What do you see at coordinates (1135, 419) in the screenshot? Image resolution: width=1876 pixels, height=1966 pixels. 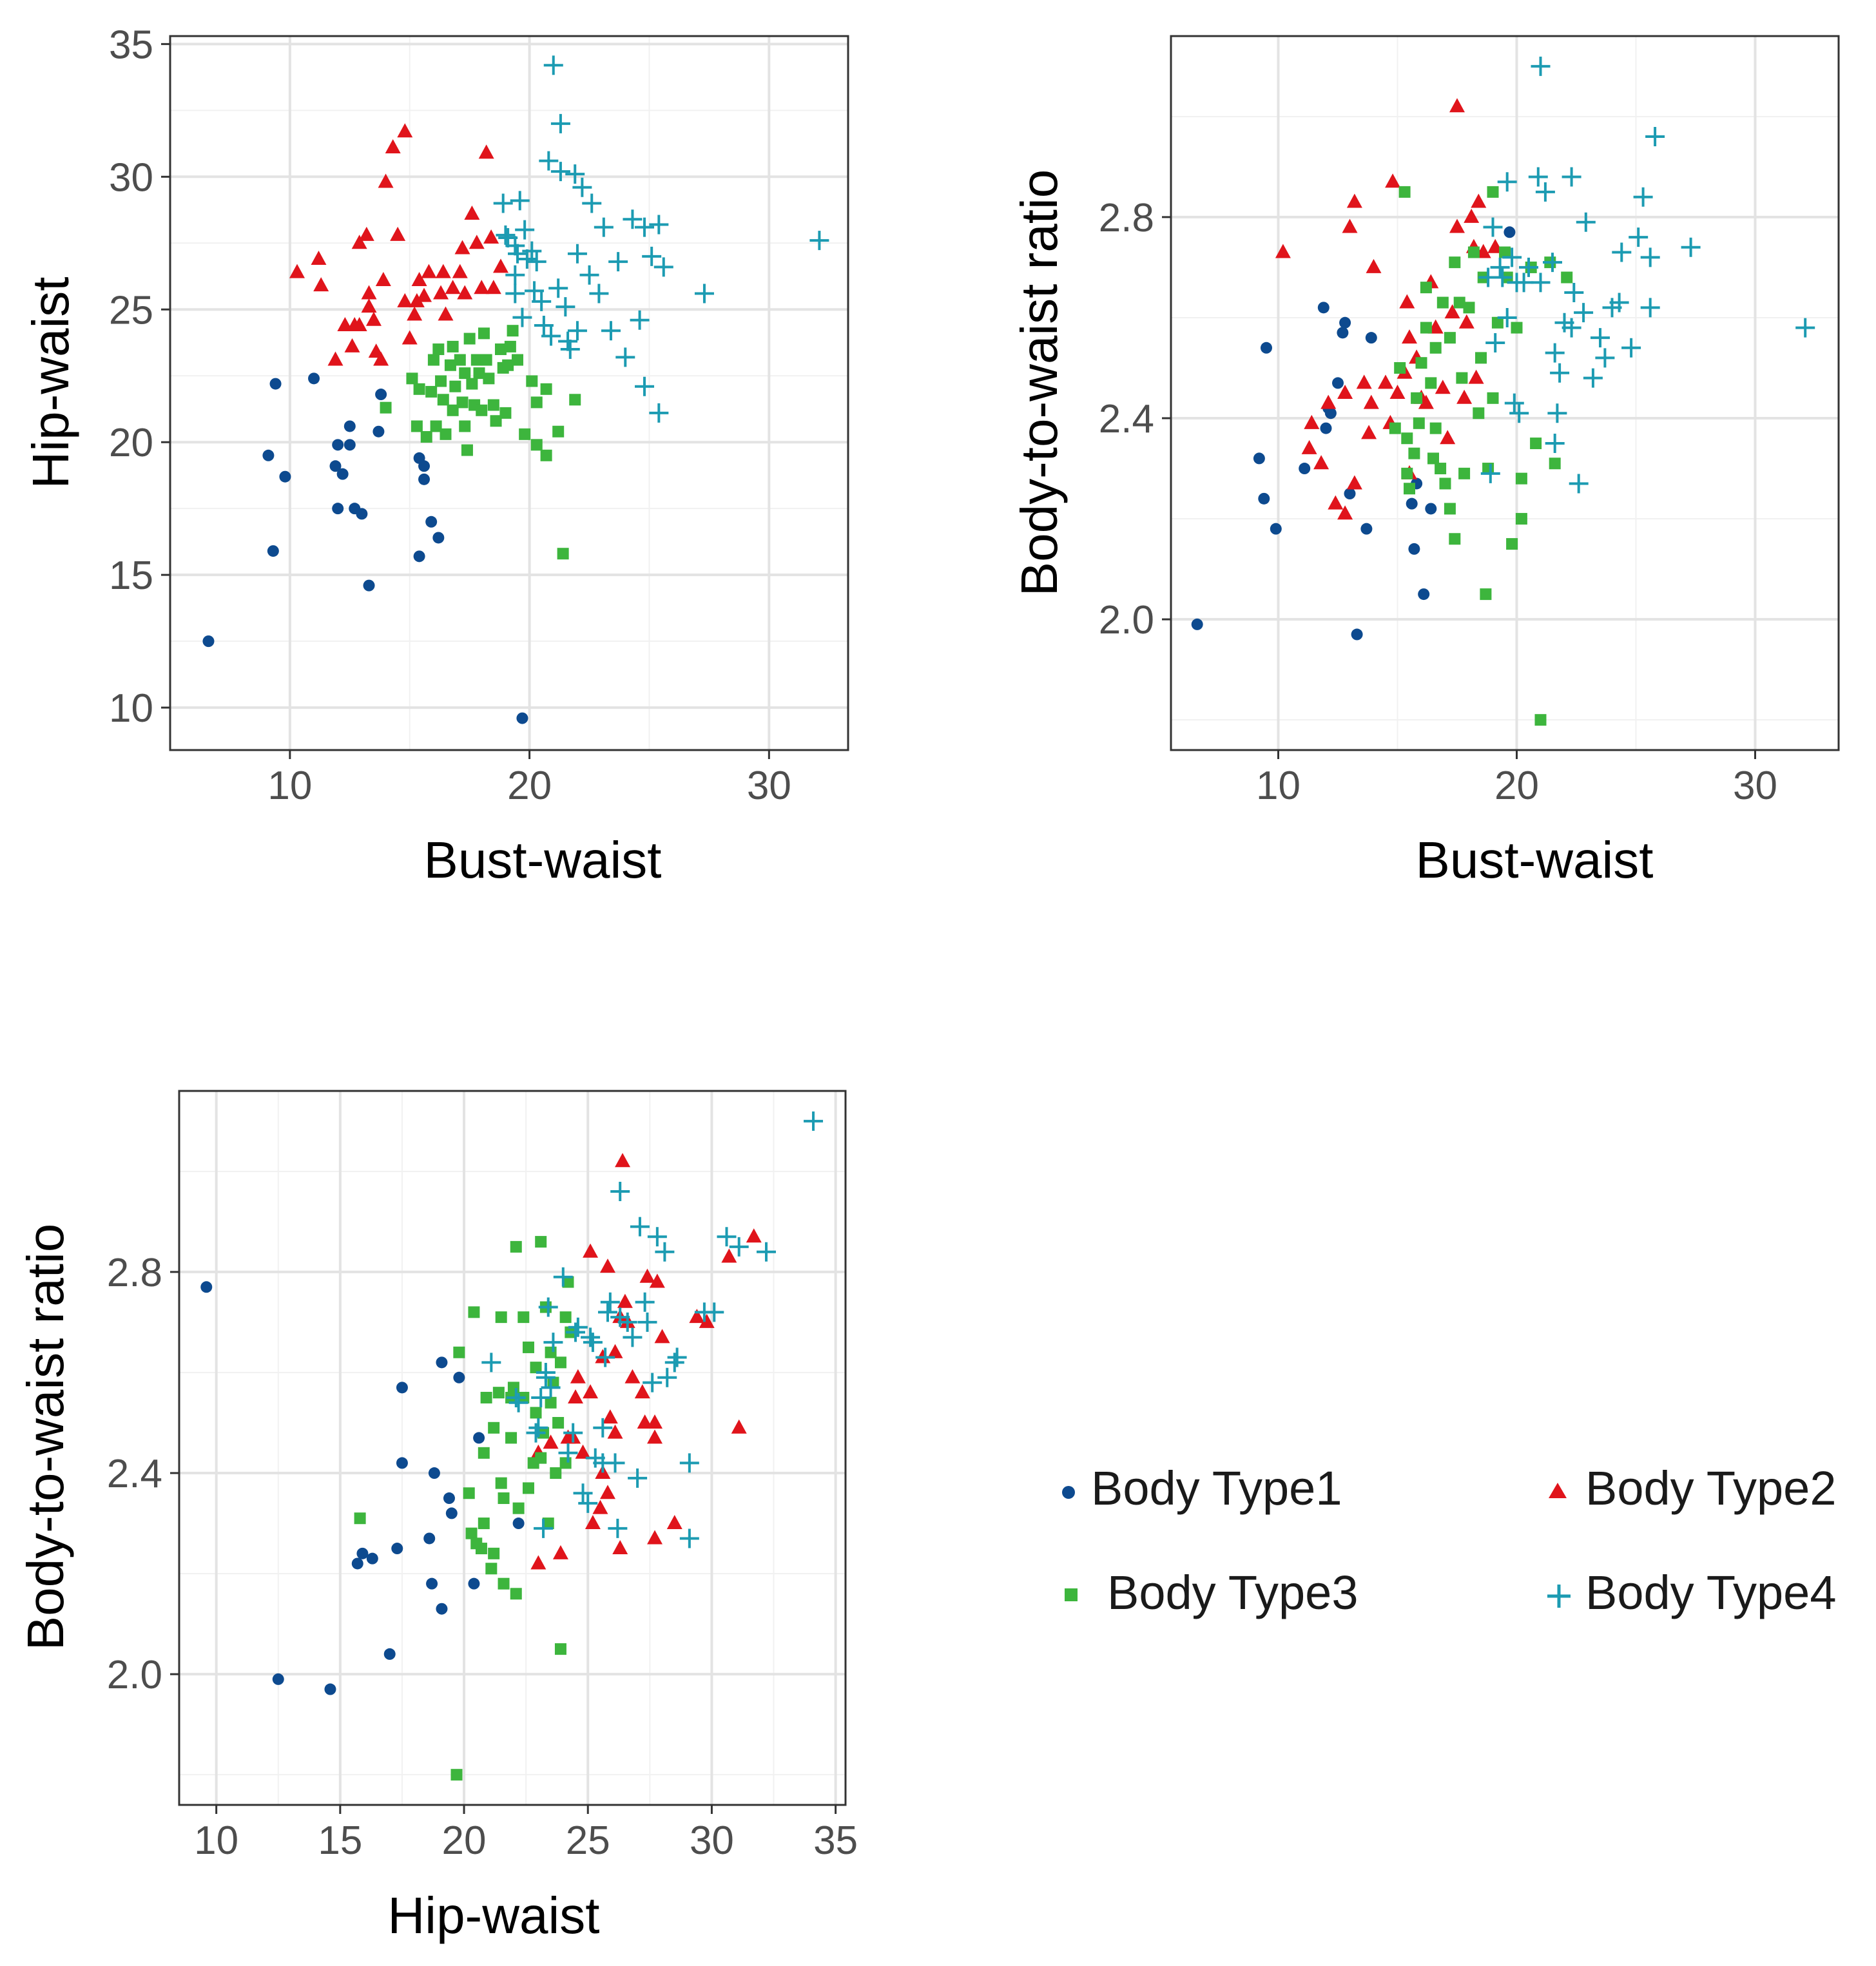 I see `plot-2-y-axis: 2.0 2.4 2.8` at bounding box center [1135, 419].